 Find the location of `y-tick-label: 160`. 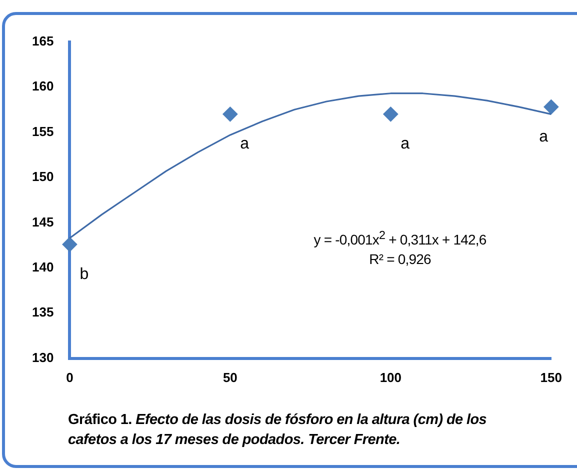

y-tick-label: 160 is located at coordinates (43, 86).